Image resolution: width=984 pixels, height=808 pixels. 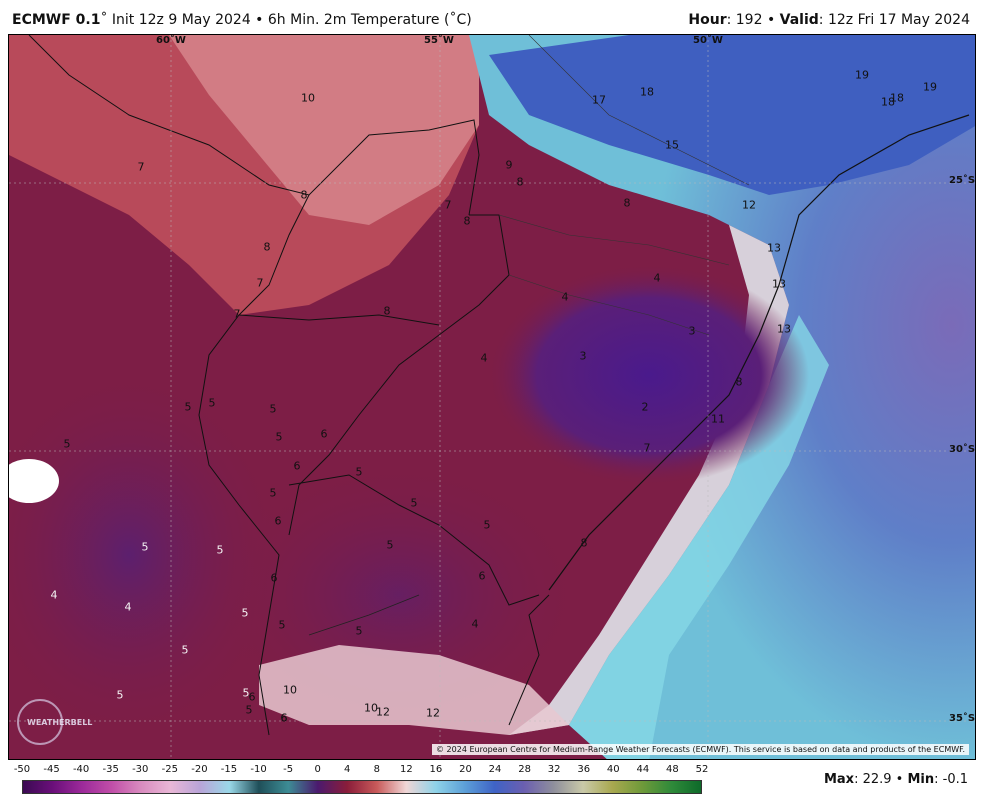 What do you see at coordinates (839, 779) in the screenshot?
I see `max-label: Max` at bounding box center [839, 779].